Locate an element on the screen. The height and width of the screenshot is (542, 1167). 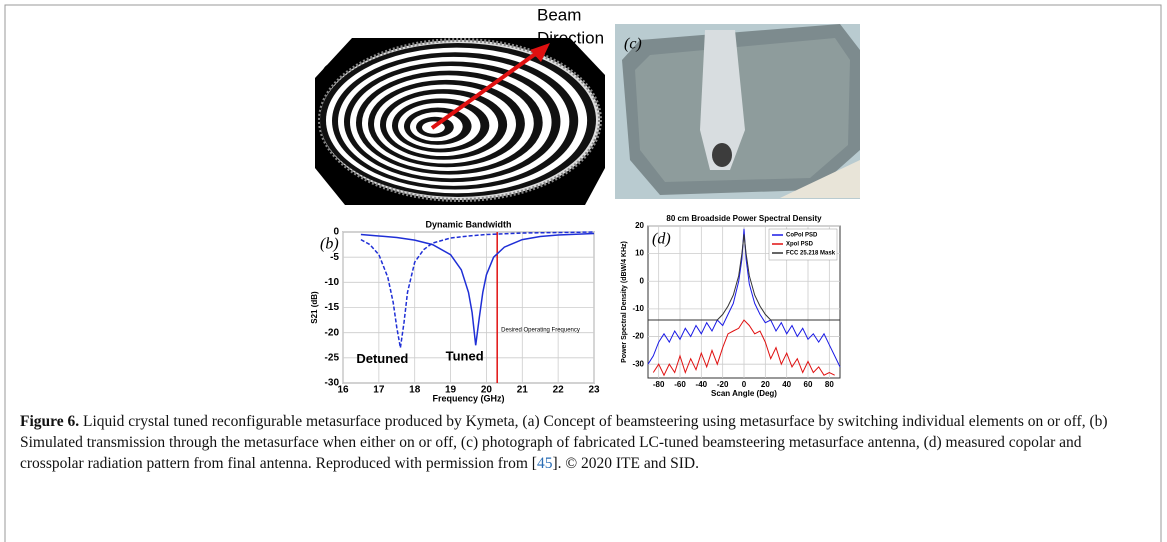
x-tick-label: 0 is located at coordinates (744, 384).